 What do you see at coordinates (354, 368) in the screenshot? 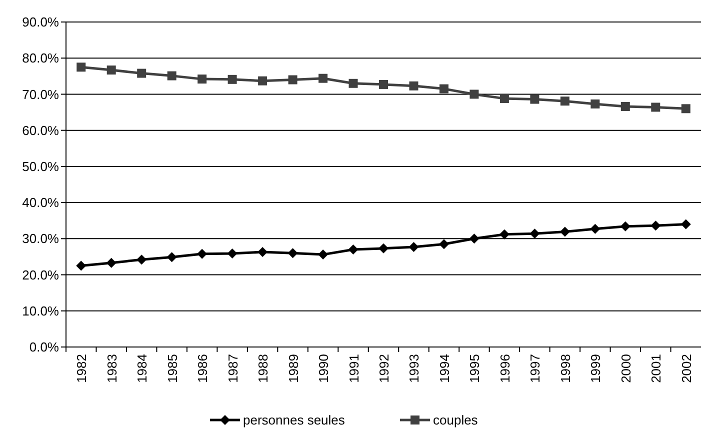
I see `x-tick-label: 1991` at bounding box center [354, 368].